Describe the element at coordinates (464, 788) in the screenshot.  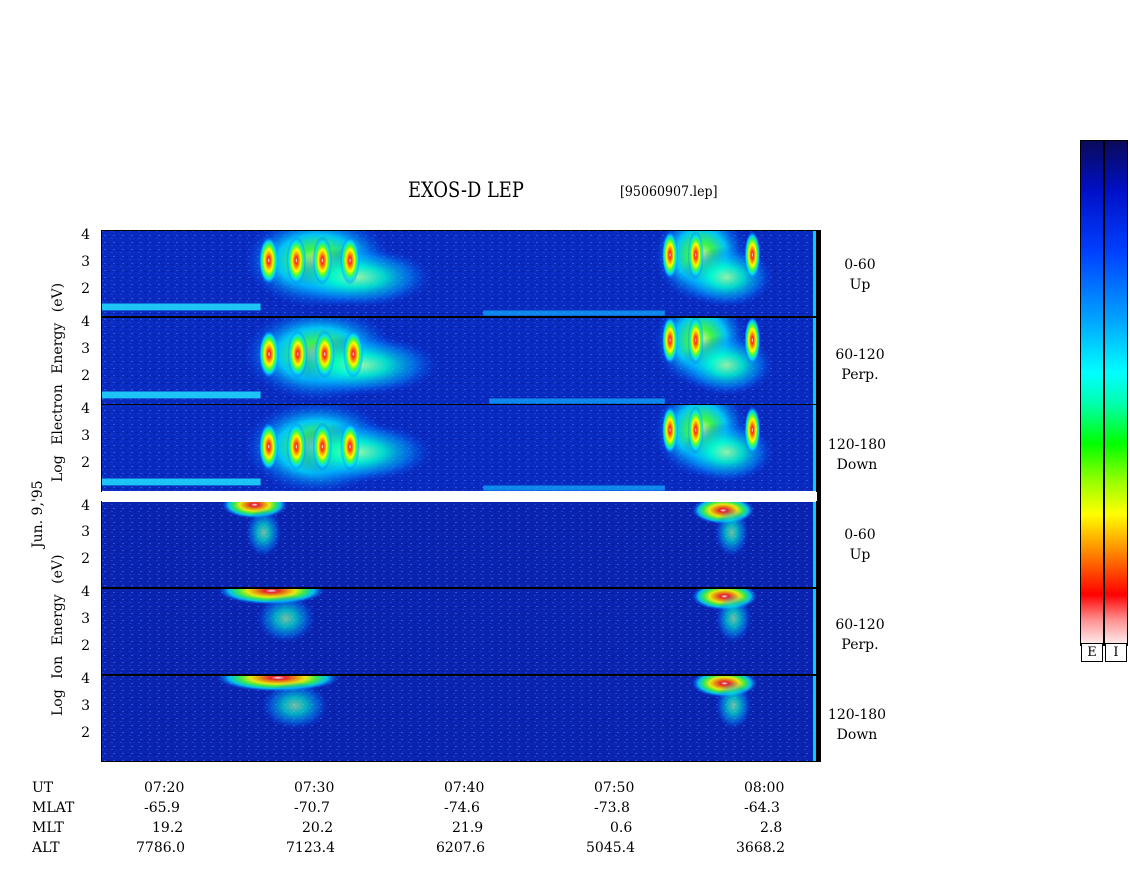
I see `ut-tick: 07:40` at that location.